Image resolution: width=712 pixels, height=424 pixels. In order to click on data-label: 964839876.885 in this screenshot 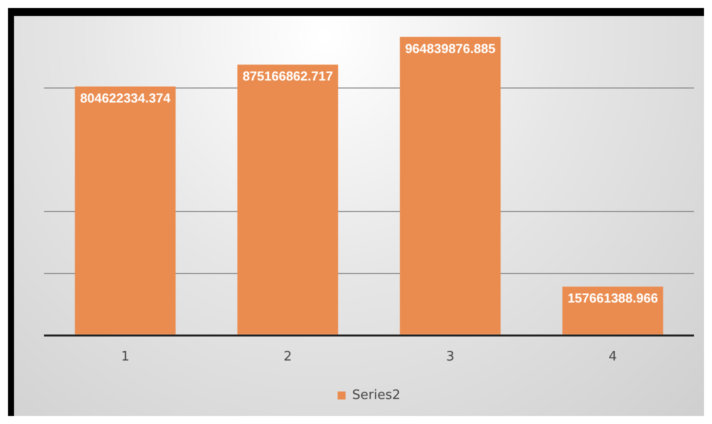, I will do `click(450, 48)`.